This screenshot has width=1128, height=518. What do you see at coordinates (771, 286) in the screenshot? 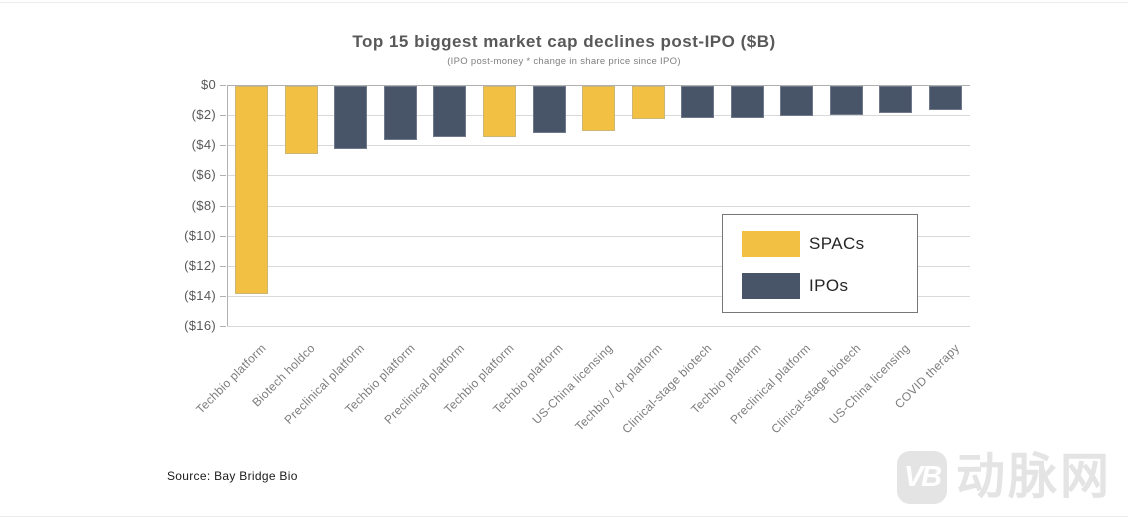
I see `ipos-swatch-icon` at bounding box center [771, 286].